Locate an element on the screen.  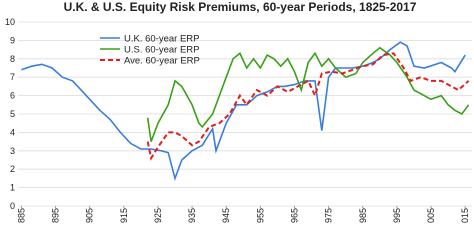
x-tick-label: 1985 is located at coordinates (363, 215).